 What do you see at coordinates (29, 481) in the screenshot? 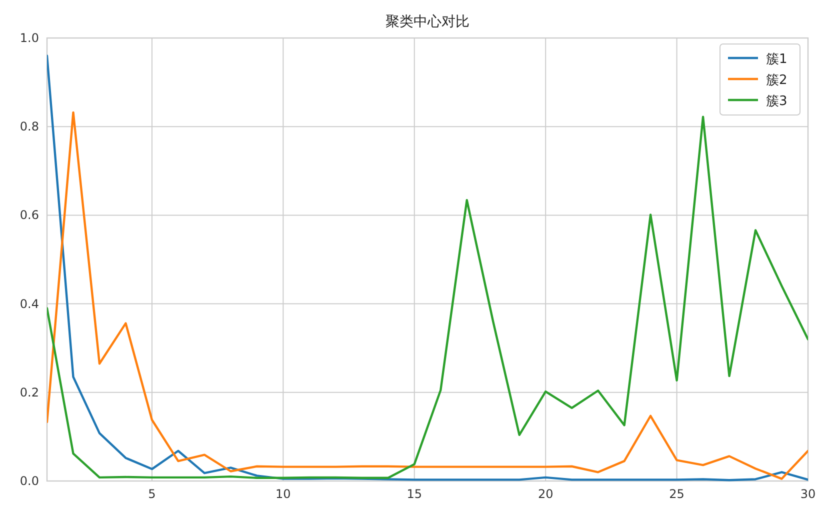
I see `y-tick-label: 0.0` at bounding box center [29, 481].